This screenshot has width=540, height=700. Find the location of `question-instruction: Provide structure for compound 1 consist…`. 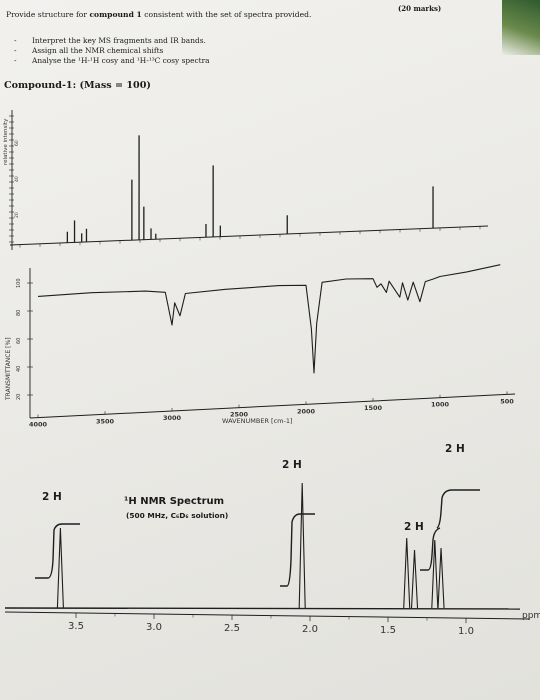

question-instruction: Provide structure for compound 1 consist… is located at coordinates (158, 14).